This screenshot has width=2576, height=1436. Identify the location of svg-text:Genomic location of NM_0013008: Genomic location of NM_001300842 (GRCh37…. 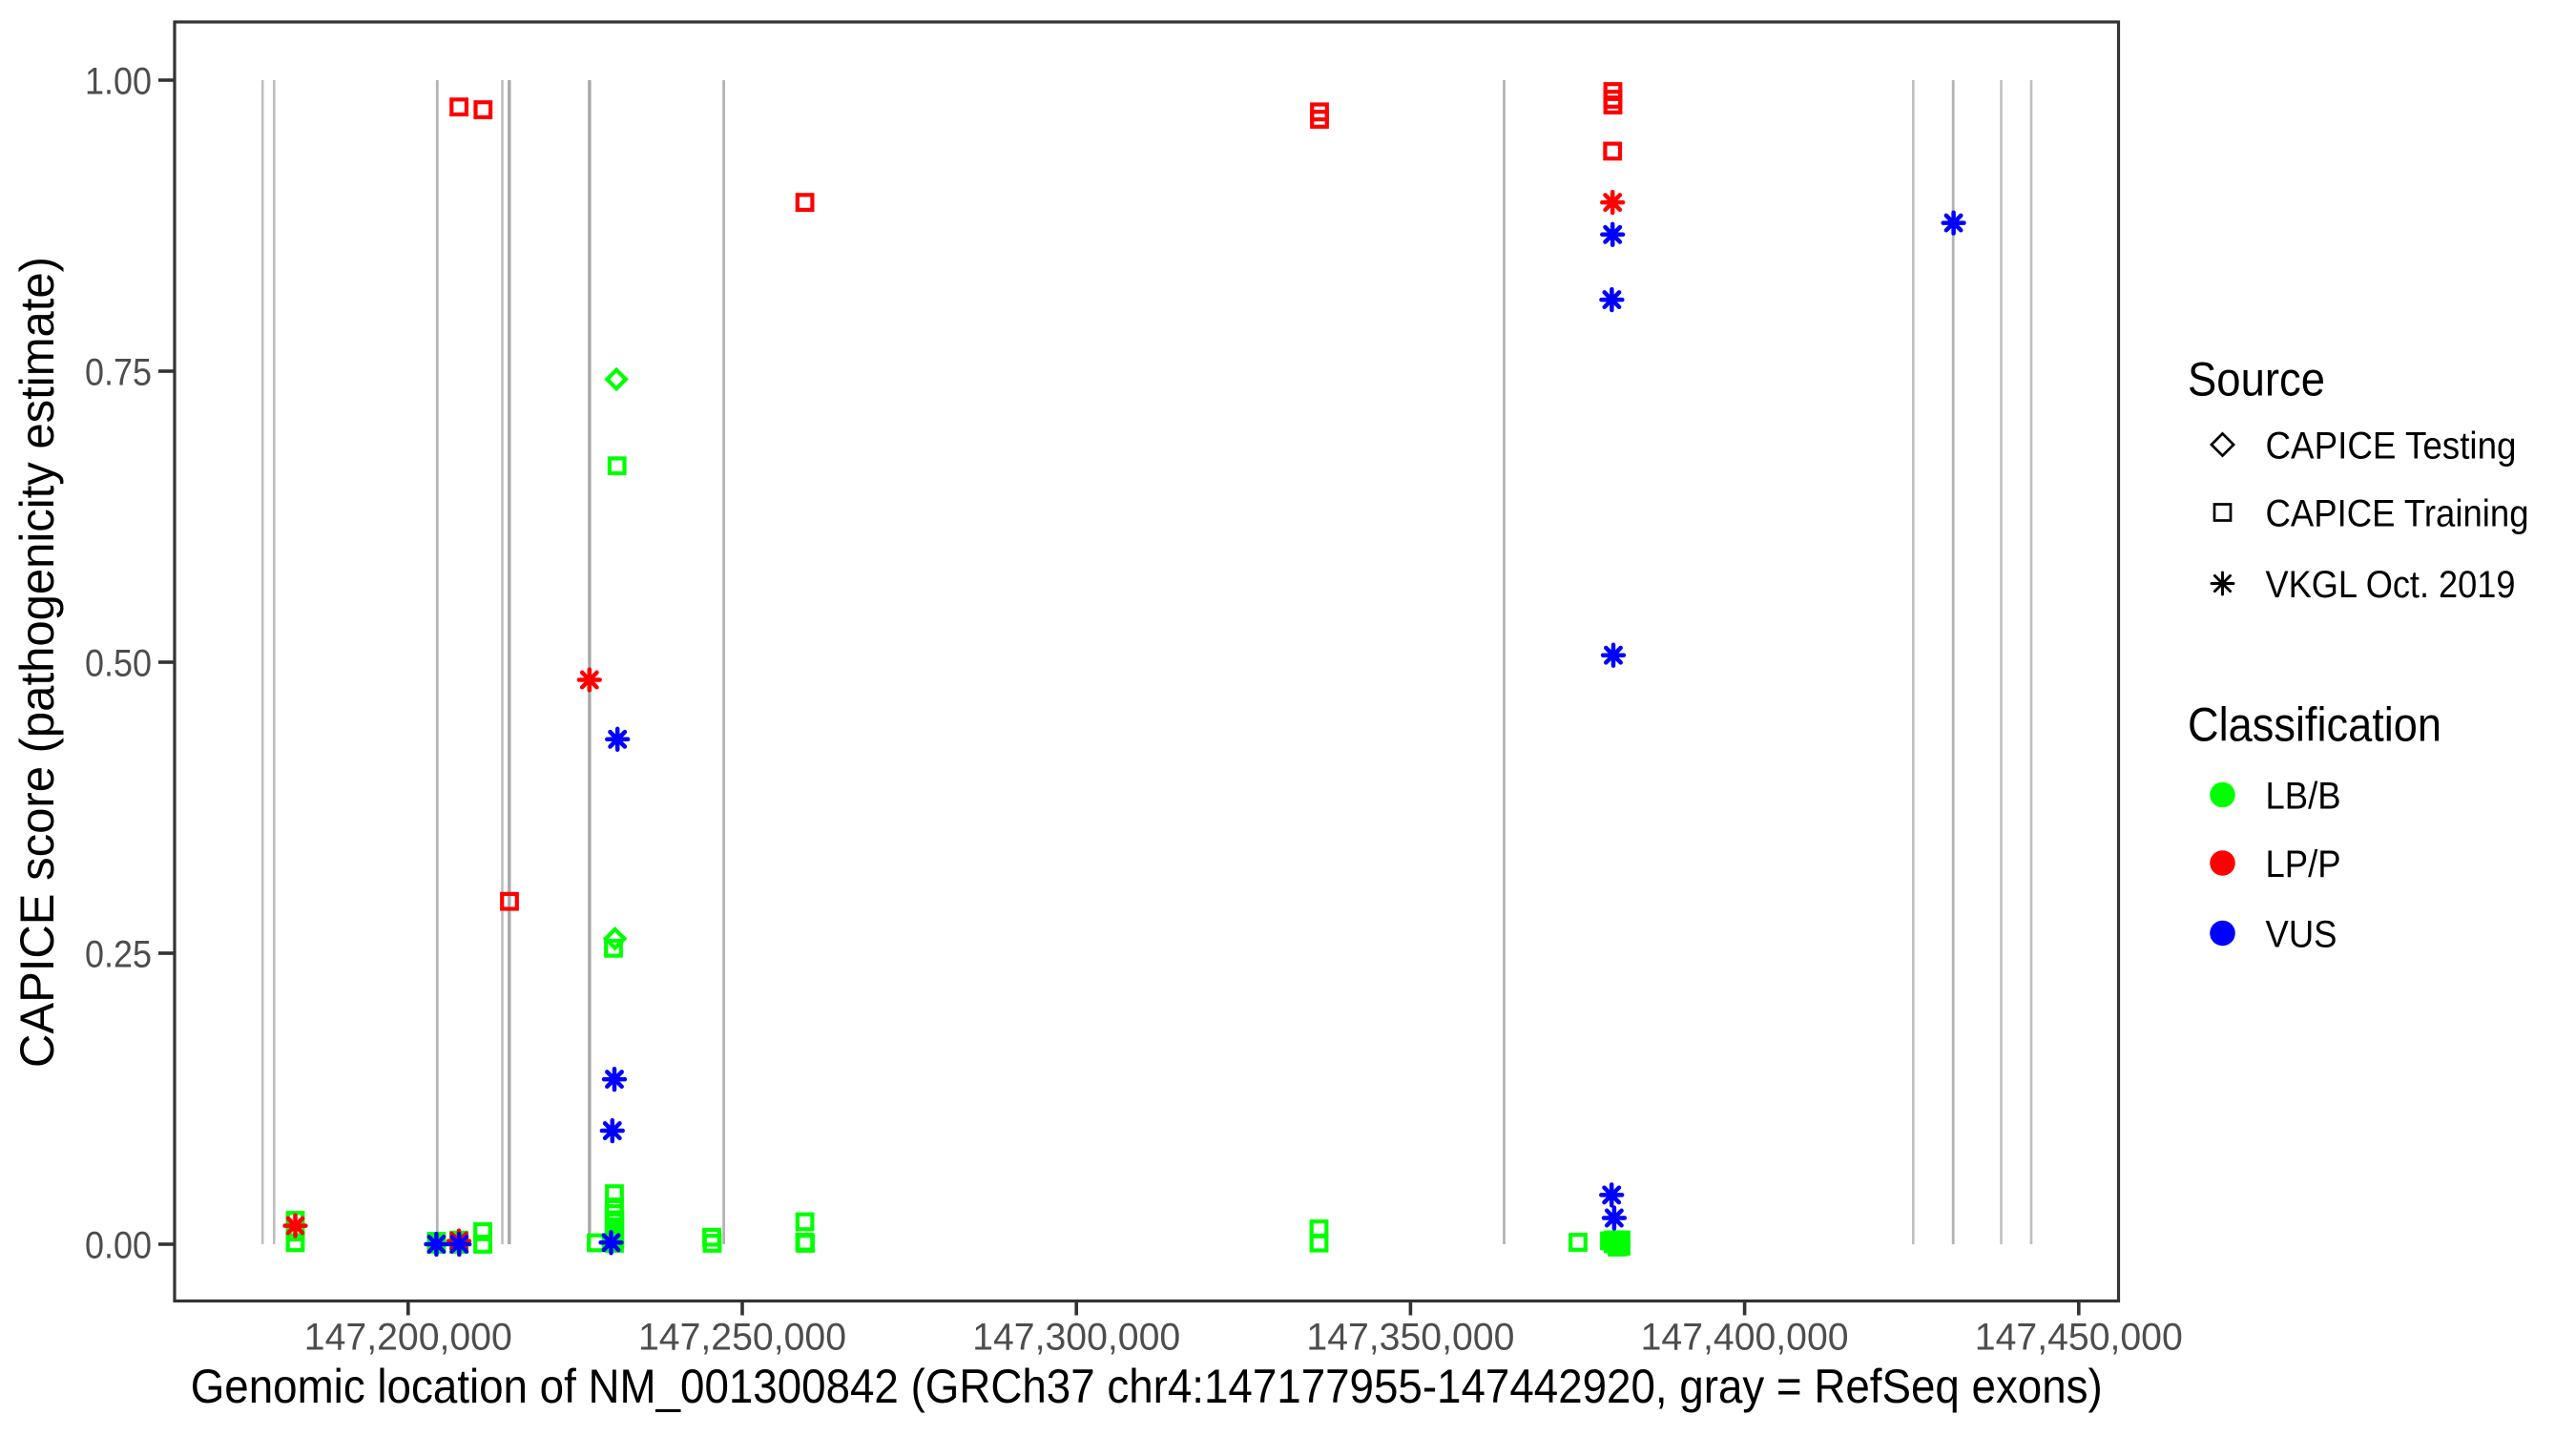
(1147, 1386).